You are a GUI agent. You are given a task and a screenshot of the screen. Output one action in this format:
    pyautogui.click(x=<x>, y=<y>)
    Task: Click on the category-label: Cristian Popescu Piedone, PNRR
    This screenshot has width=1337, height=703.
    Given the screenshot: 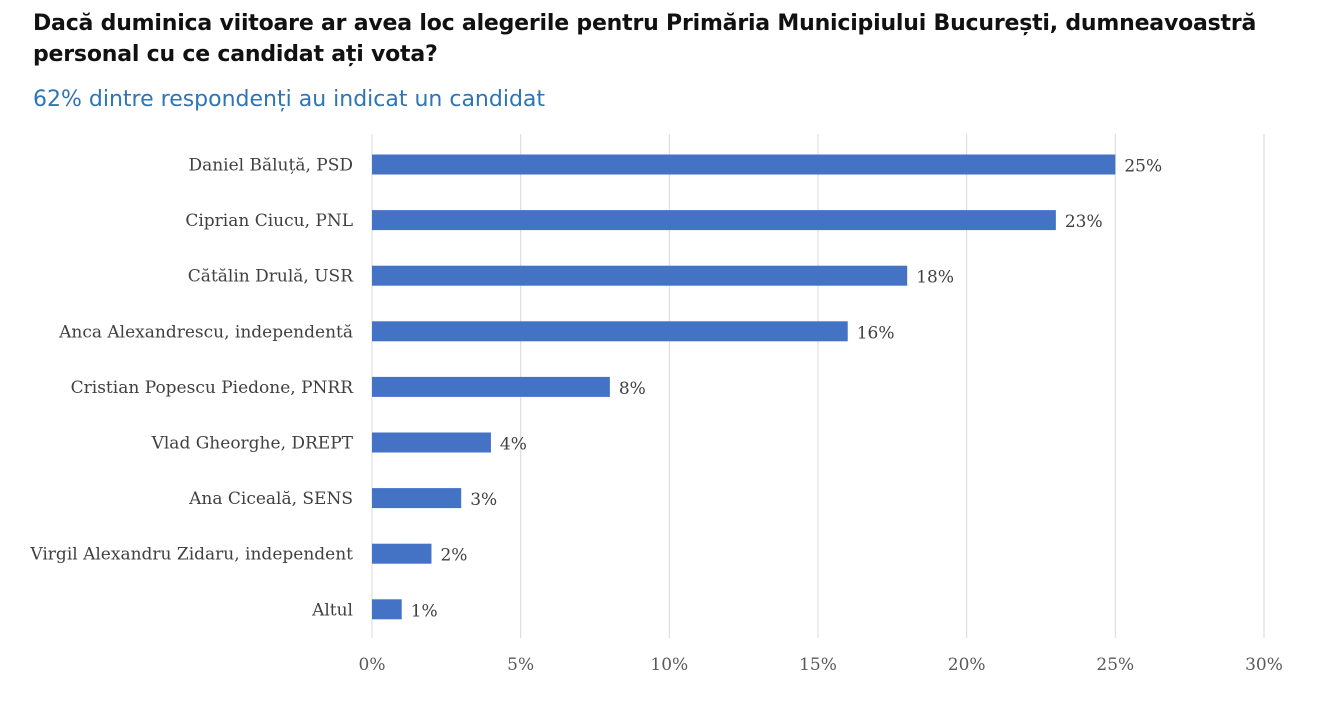 What is the action you would take?
    pyautogui.click(x=213, y=388)
    